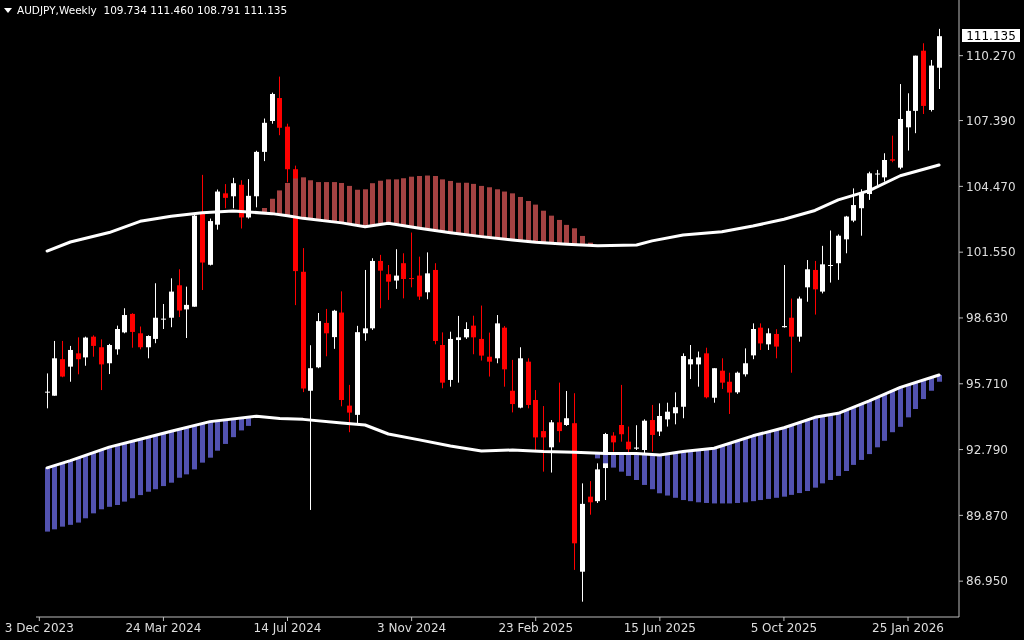 This screenshot has width=1024, height=640. Describe the element at coordinates (987, 449) in the screenshot. I see `y-tick-label: 92.790` at that location.